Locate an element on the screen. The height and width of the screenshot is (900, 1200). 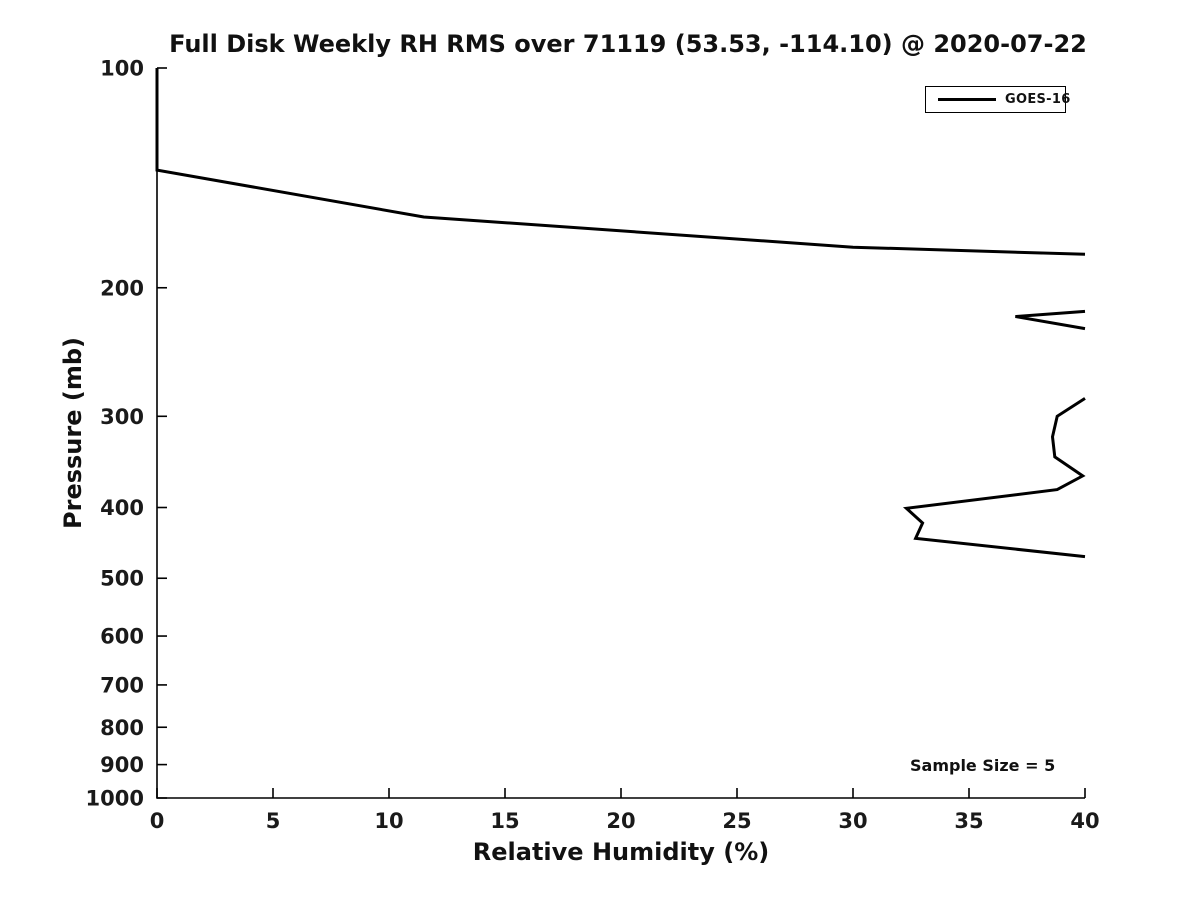
x-tick-label: 5 is located at coordinates (273, 821).